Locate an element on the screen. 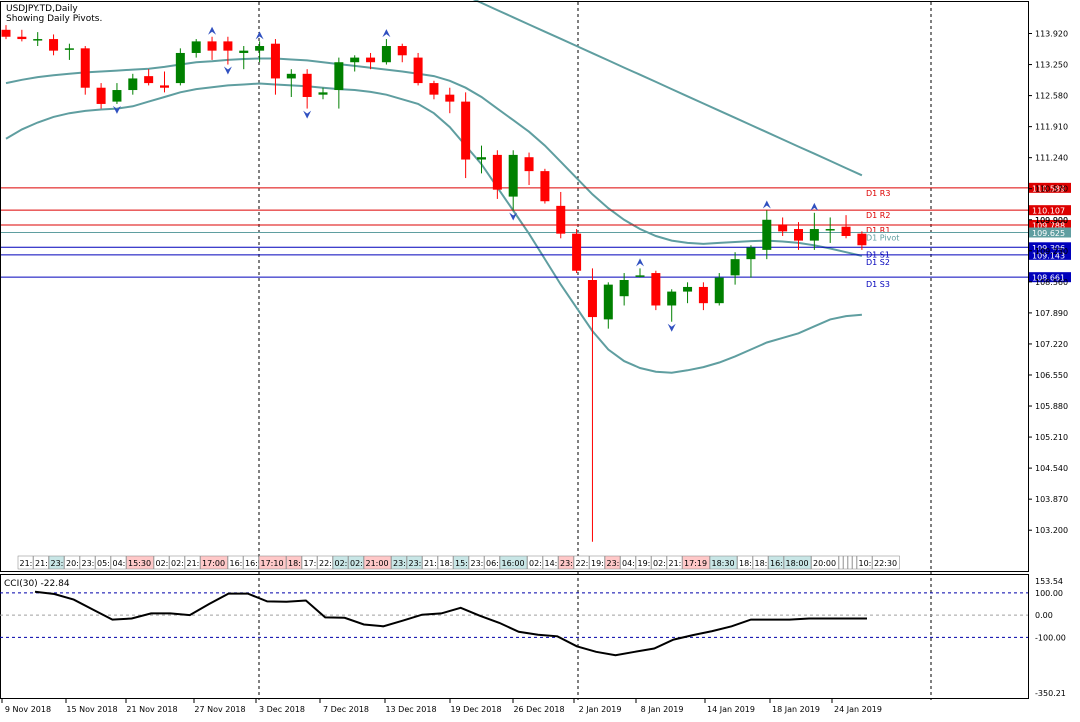  session-time-label: 20:00 is located at coordinates (824, 563).